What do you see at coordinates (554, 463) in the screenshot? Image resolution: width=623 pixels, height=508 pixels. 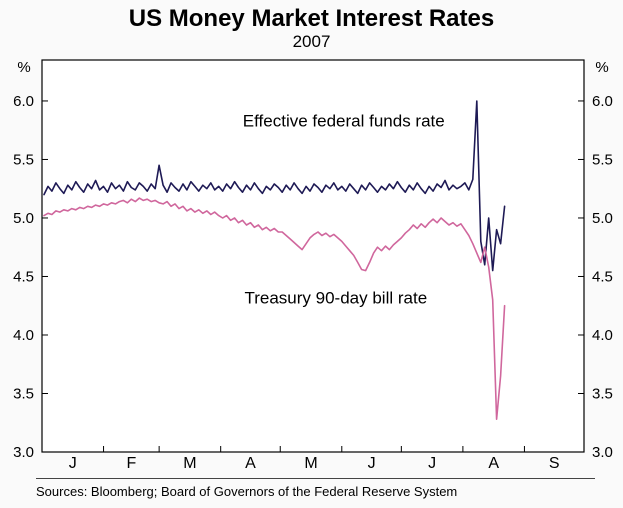 I see `x-month-label: S` at bounding box center [554, 463].